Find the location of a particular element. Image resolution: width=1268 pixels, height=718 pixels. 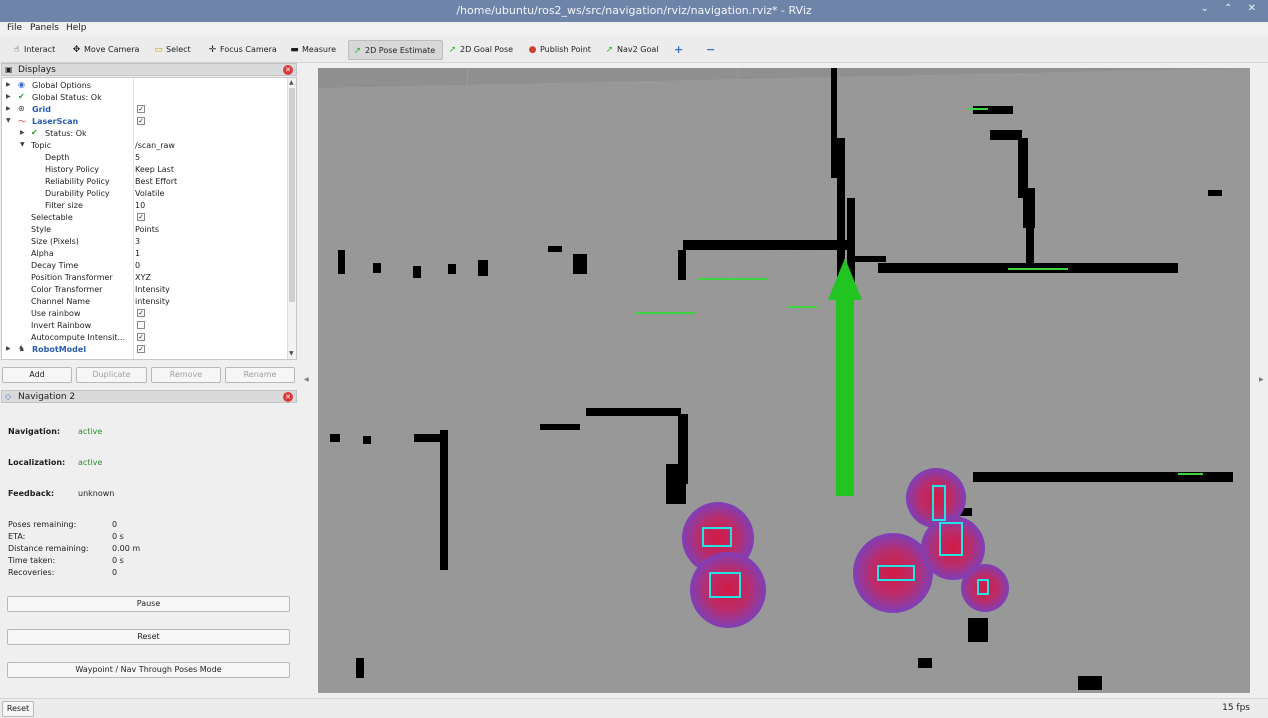

tree-row-color-transformer: Color Transformer Intensity is located at coordinates (145, 290).